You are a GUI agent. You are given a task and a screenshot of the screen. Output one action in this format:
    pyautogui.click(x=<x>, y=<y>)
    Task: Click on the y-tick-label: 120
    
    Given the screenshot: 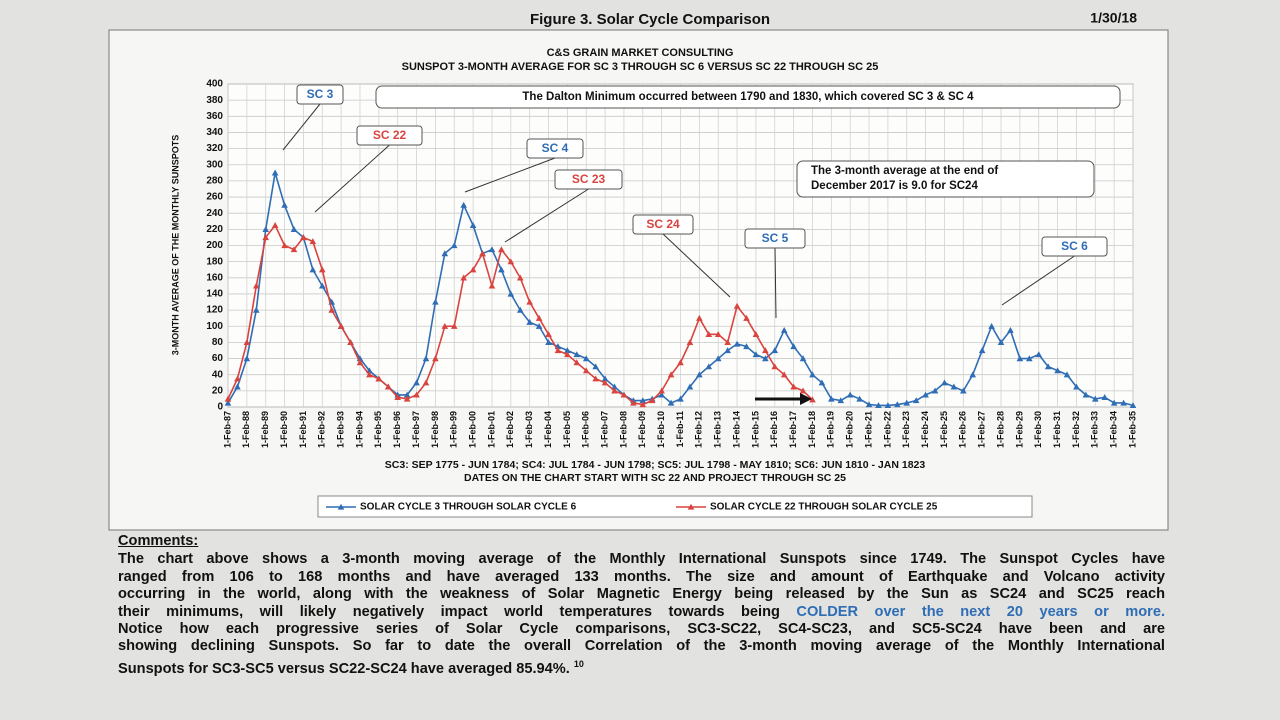 What is the action you would take?
    pyautogui.click(x=214, y=310)
    